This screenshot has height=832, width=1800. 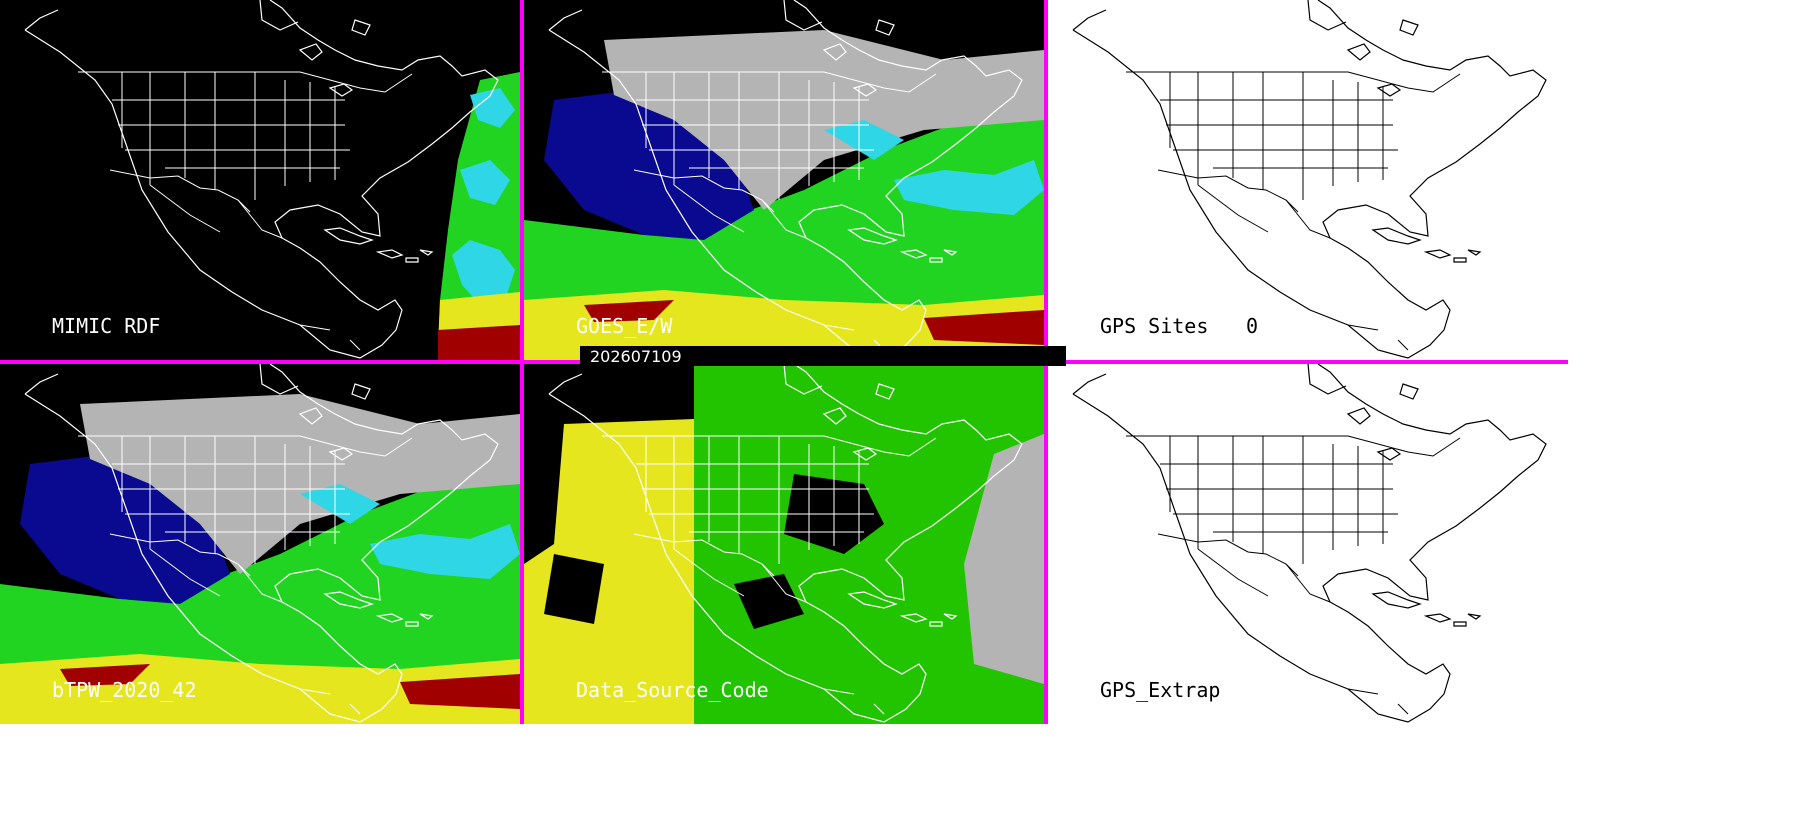 I want to click on panel-mimic: MIMIC RDF, so click(x=260, y=180).